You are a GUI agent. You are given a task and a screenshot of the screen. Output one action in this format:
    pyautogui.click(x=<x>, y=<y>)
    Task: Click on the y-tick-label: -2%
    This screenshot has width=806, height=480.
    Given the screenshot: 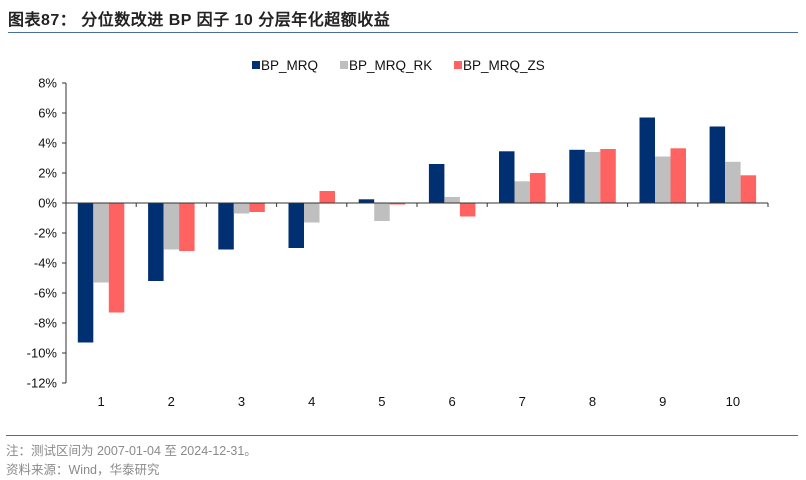 What is the action you would take?
    pyautogui.click(x=46, y=233)
    